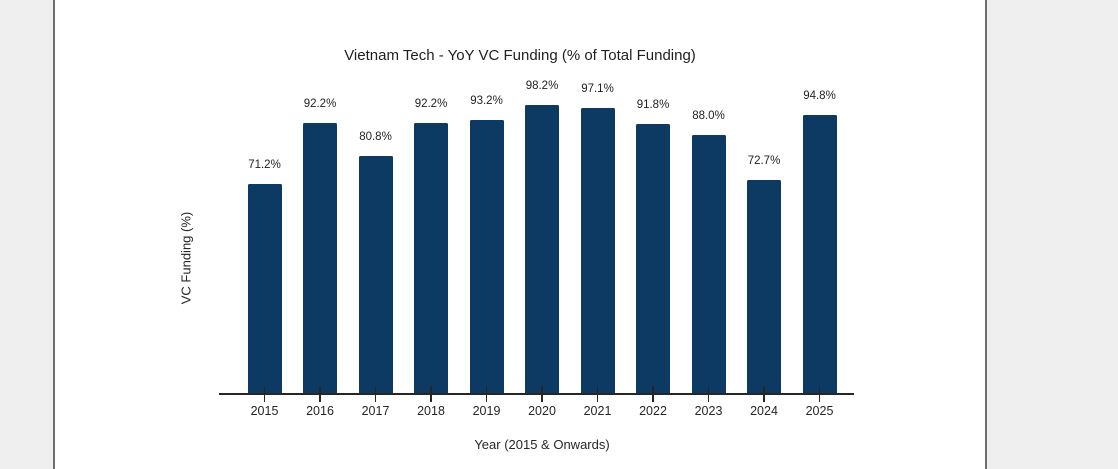  Describe the element at coordinates (597, 89) in the screenshot. I see `bar-value-label-2021: 97.1%` at that location.